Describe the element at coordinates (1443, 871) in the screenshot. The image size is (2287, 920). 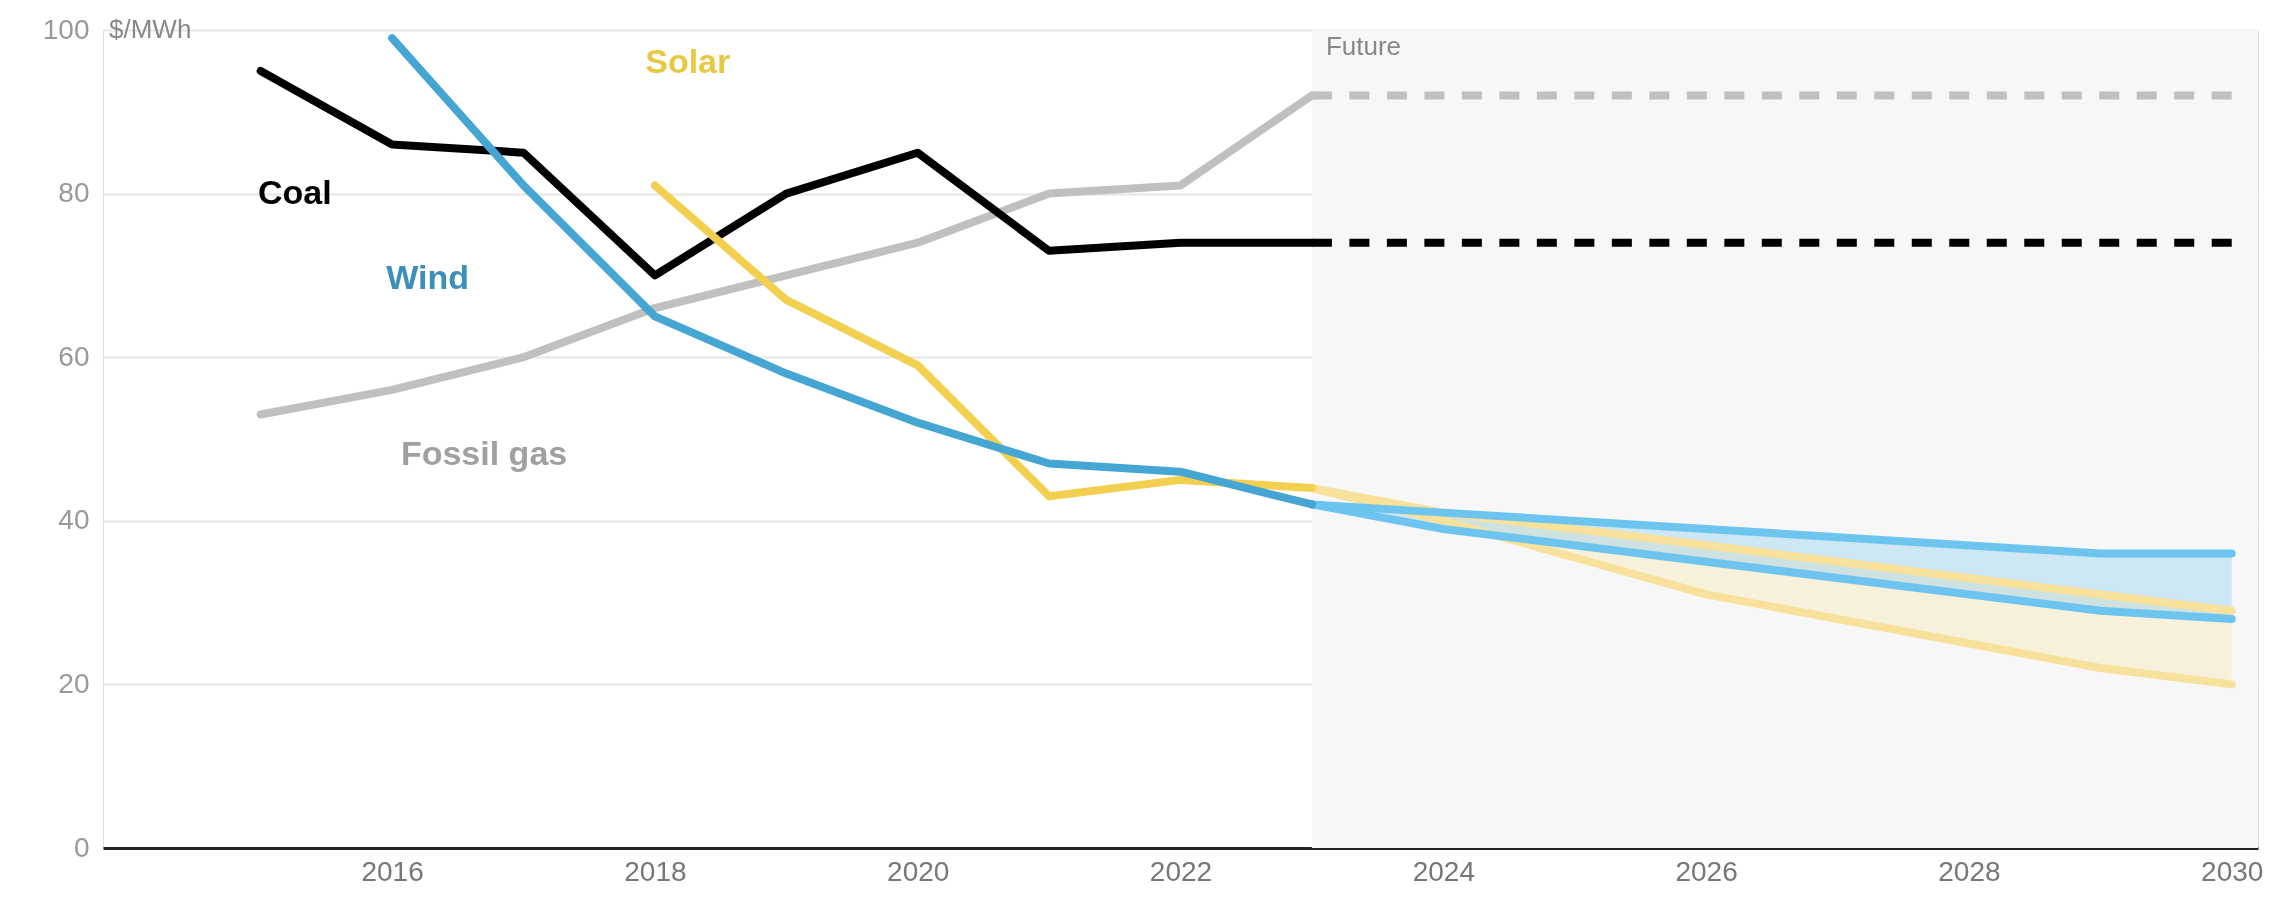
I see `x-tick-label: 2024` at that location.